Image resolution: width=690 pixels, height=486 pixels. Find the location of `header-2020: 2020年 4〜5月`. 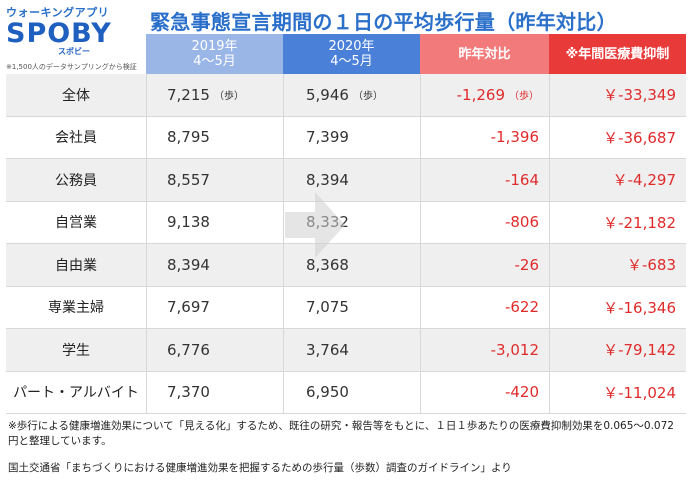

header-2020: 2020年 4〜5月 is located at coordinates (351, 54).